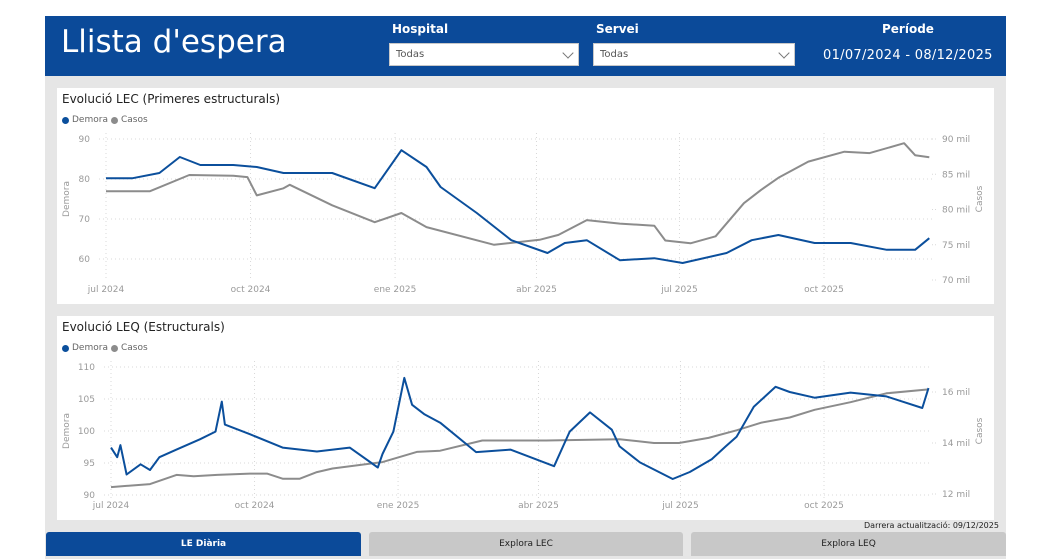 This screenshot has height=559, width=1056. Describe the element at coordinates (89, 464) in the screenshot. I see `y-tick-label: 95` at that location.